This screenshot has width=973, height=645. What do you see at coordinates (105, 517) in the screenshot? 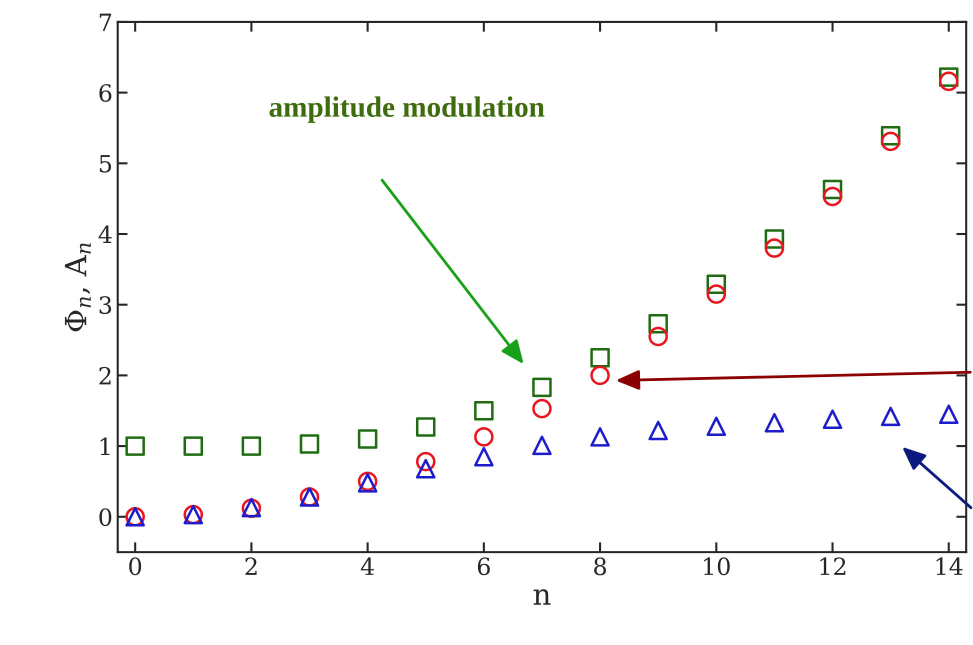
I see `y-tick-label: 0` at bounding box center [105, 517].